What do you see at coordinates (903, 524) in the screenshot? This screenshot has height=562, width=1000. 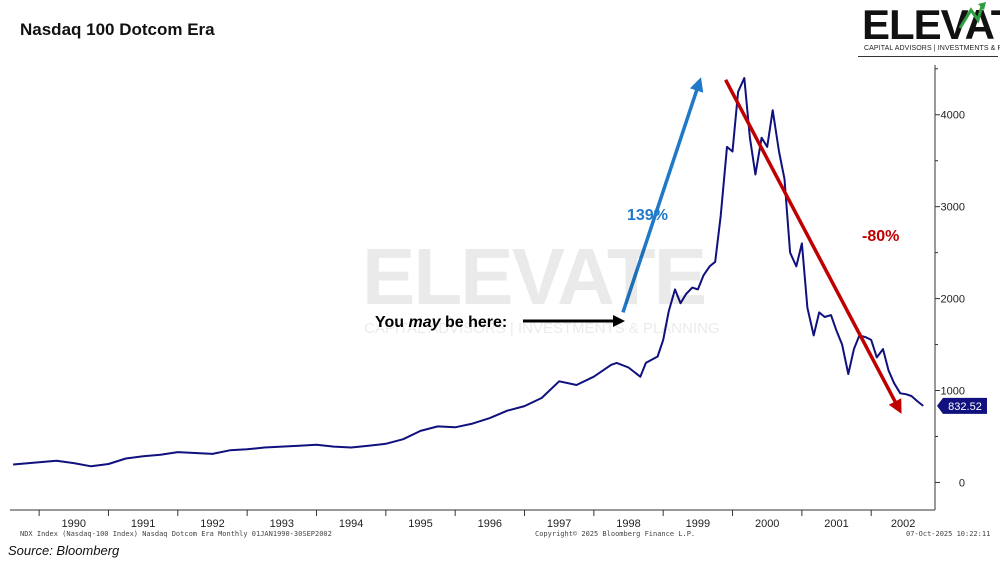 I see `x-tick-label: 2002` at bounding box center [903, 524].